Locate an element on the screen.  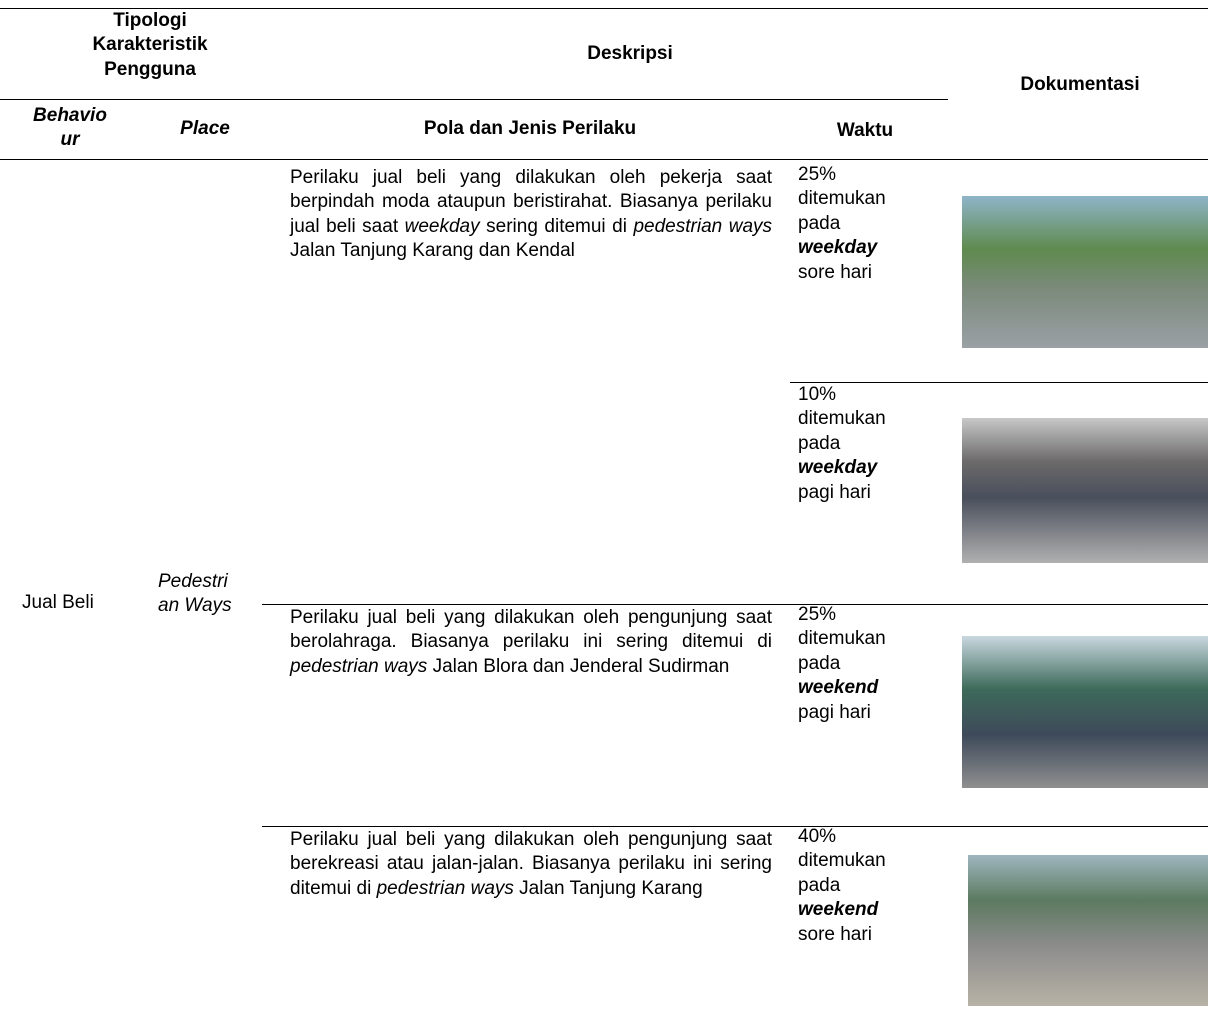
group-header: Tipologi Karakteristik Pengguna is located at coordinates (150, 45).